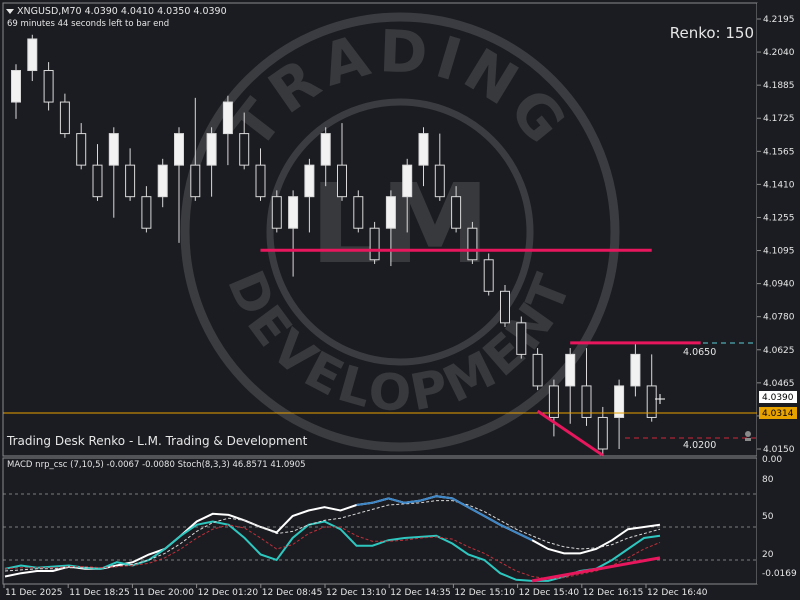 The height and width of the screenshot is (600, 800). I want to click on price-tick-label: 4.1095, so click(779, 252).